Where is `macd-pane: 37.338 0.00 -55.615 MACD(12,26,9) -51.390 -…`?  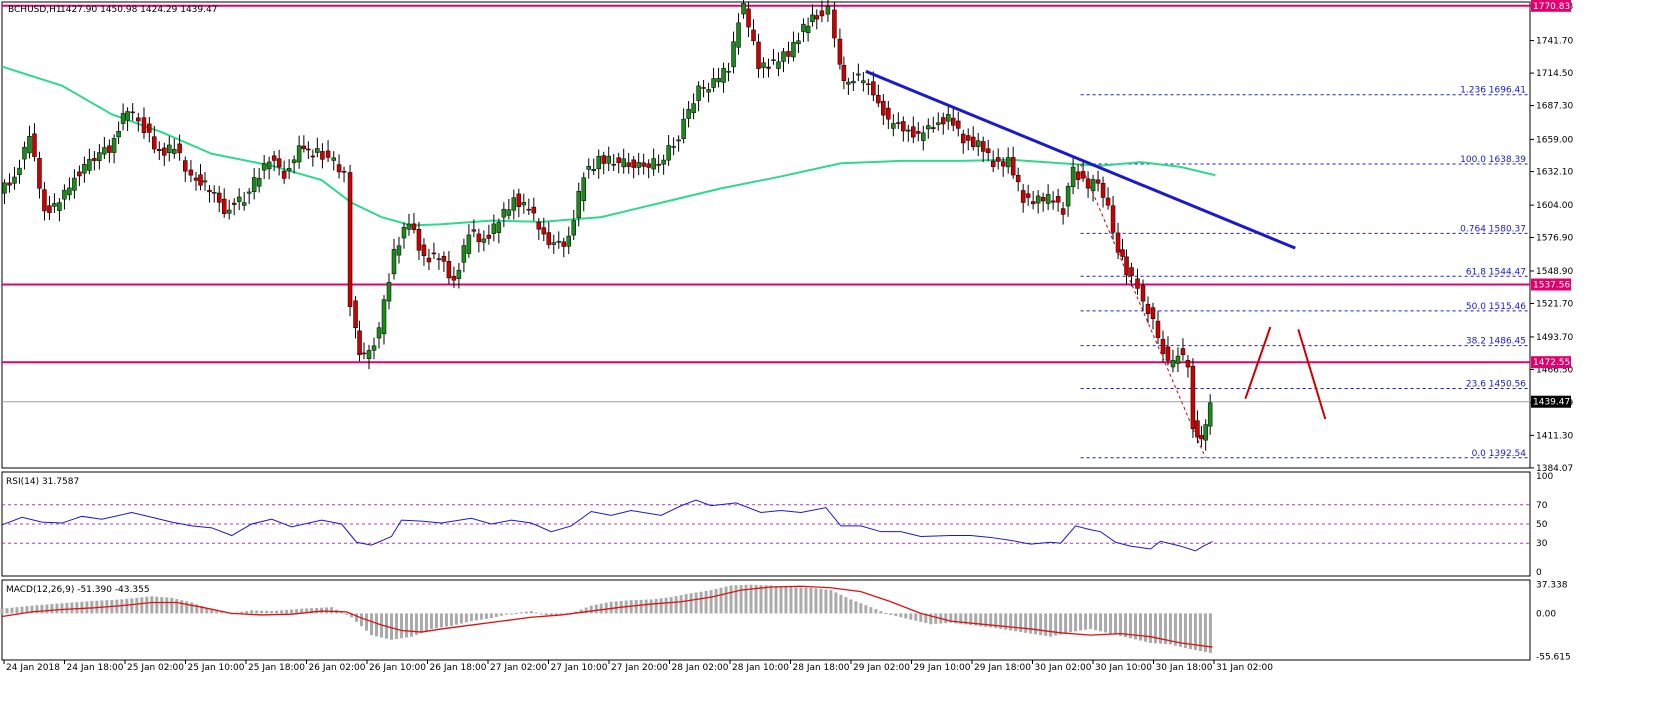
macd-pane: 37.338 0.00 -55.615 MACD(12,26,9) -51.390 -… is located at coordinates (785, 621).